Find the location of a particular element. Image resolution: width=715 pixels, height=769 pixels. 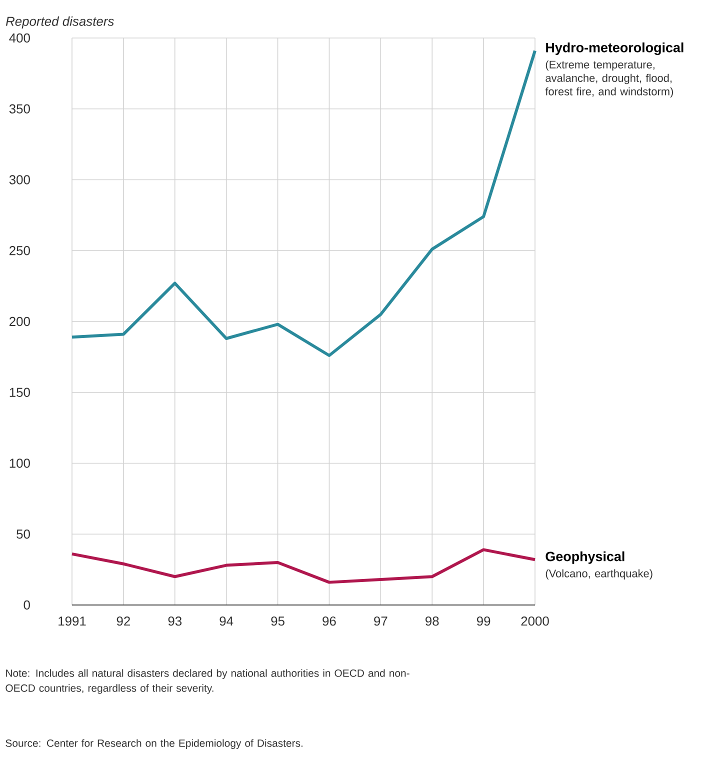

x-tick-label: 94 is located at coordinates (227, 621).